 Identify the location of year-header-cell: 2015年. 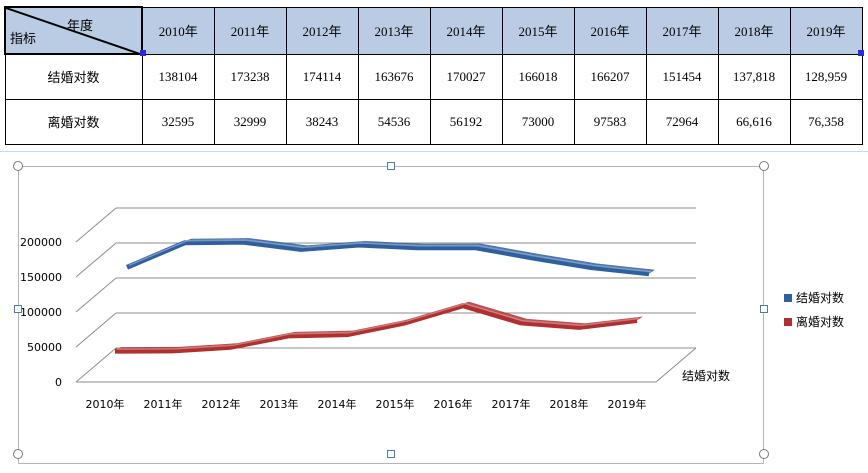
(538, 30).